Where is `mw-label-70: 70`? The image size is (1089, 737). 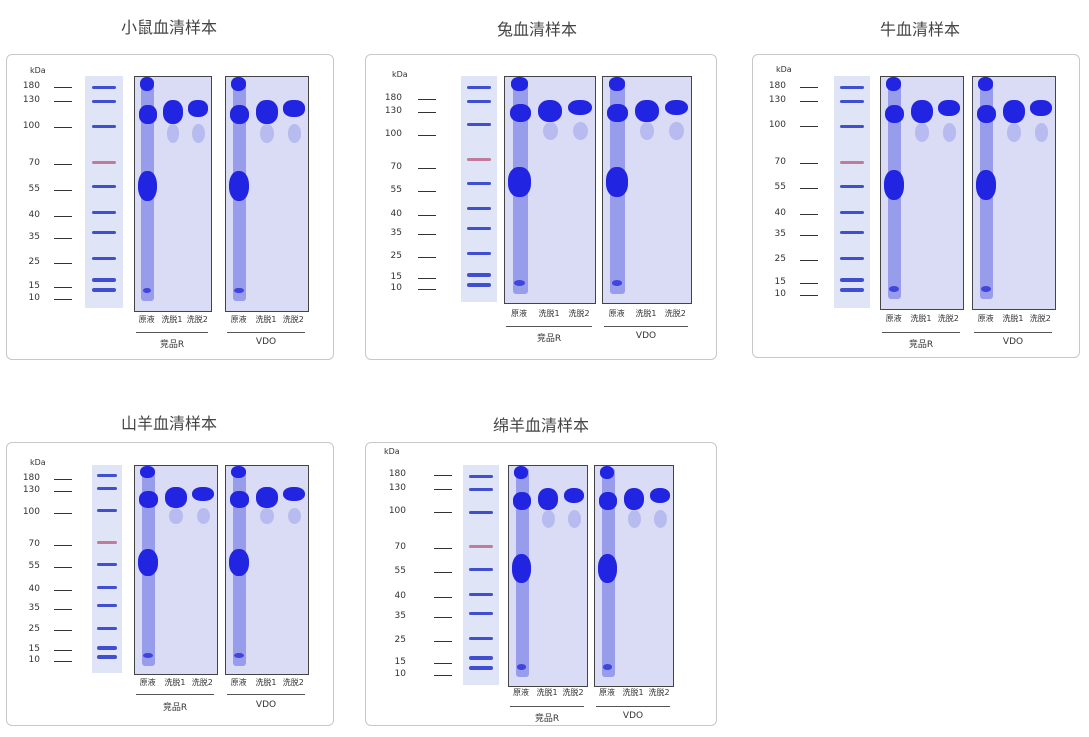
mw-label-70: 70 is located at coordinates (400, 546).